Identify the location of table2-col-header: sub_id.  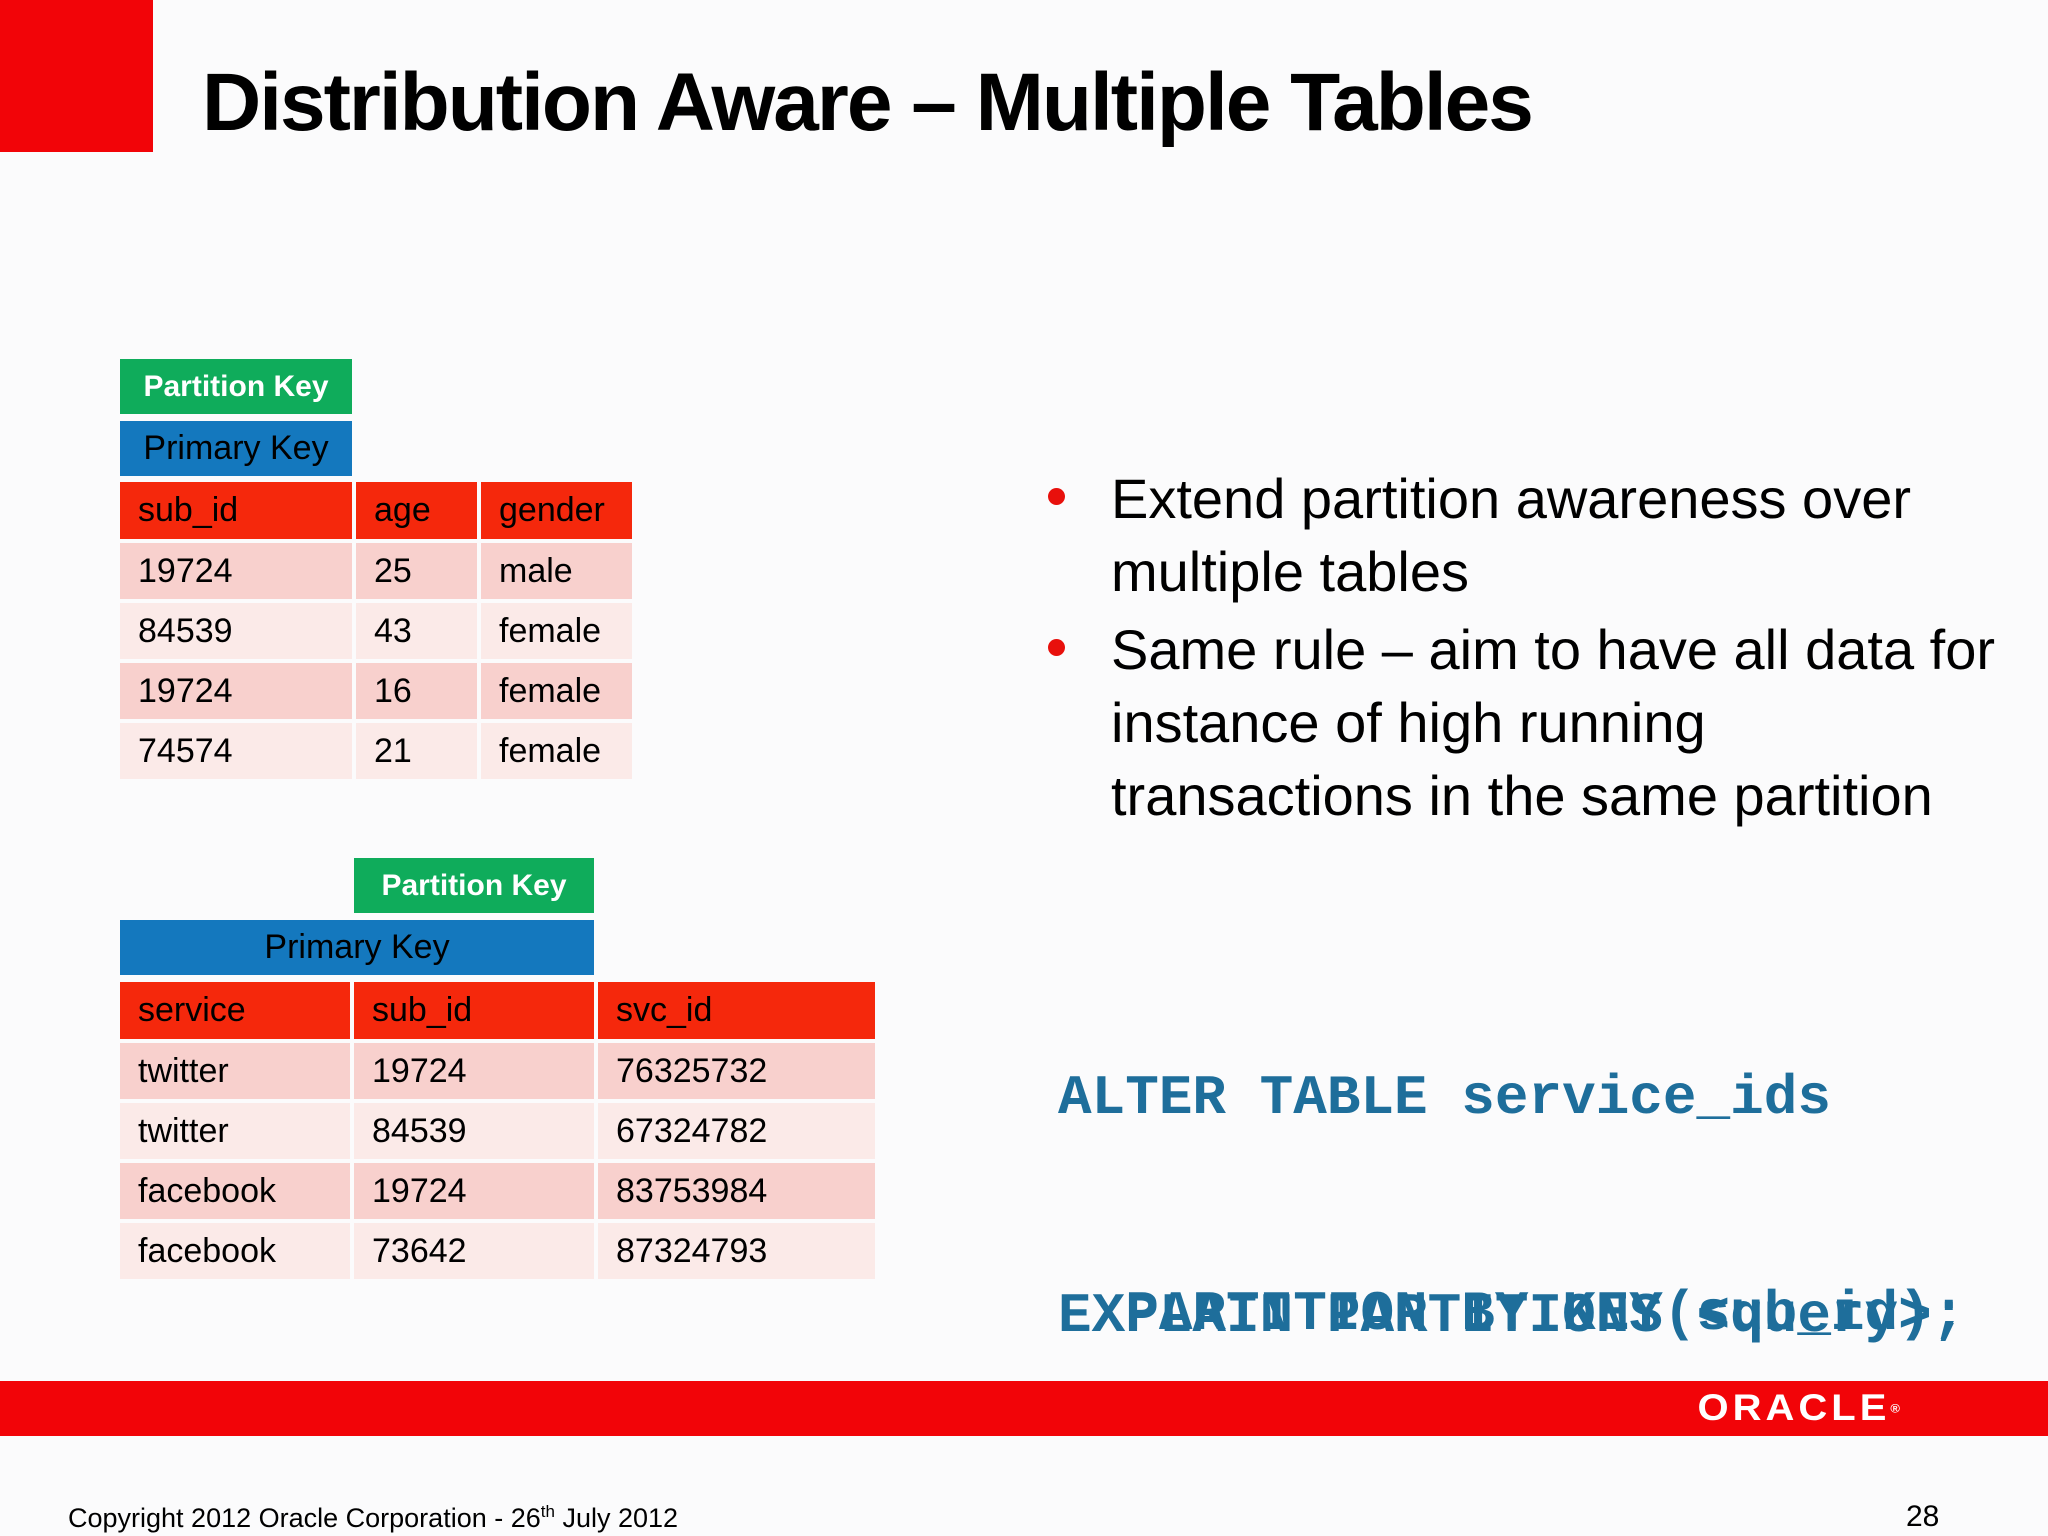
(474, 1010).